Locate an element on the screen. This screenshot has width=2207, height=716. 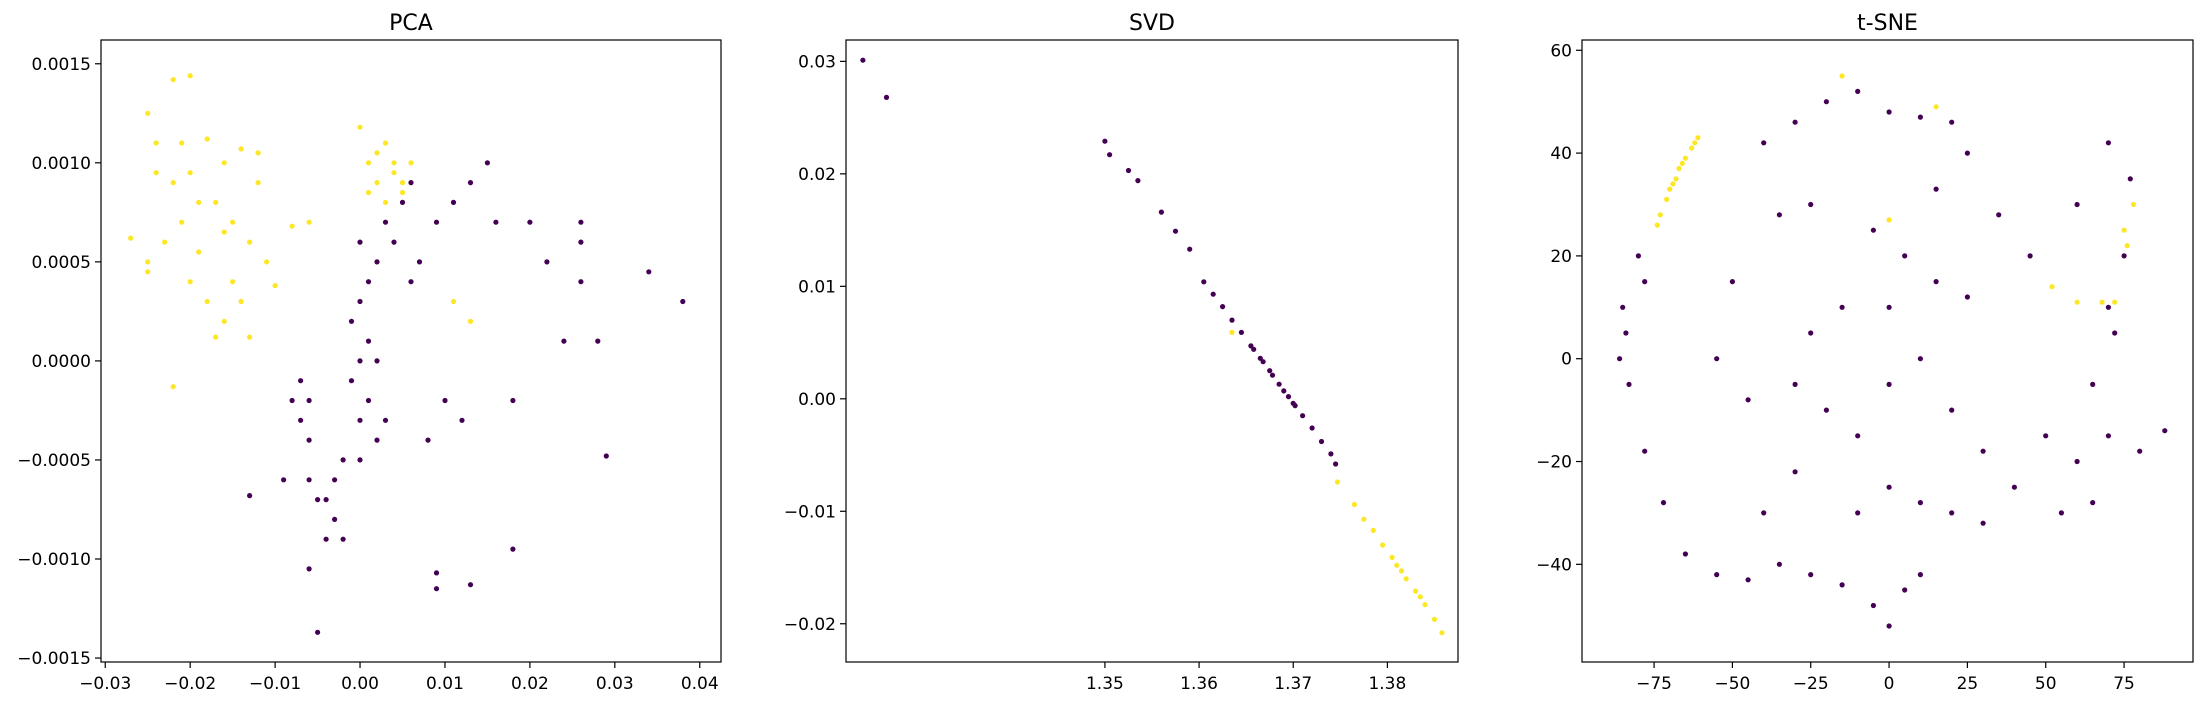
svd-ytick-label: 0.01 is located at coordinates (817, 287).